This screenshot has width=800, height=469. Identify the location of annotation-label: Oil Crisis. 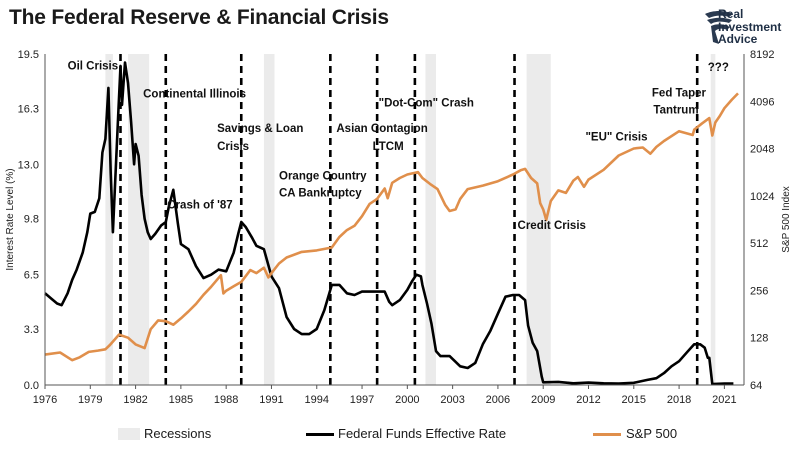
(93, 66).